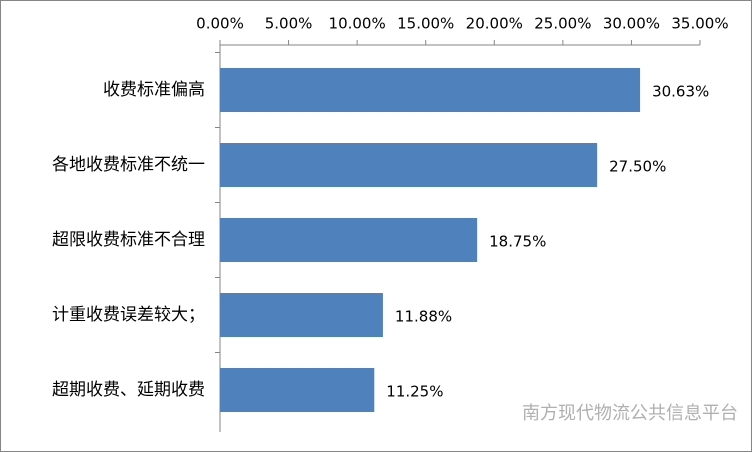 The height and width of the screenshot is (452, 752). Describe the element at coordinates (699, 24) in the screenshot. I see `x-tick-label: 35.00%` at that location.